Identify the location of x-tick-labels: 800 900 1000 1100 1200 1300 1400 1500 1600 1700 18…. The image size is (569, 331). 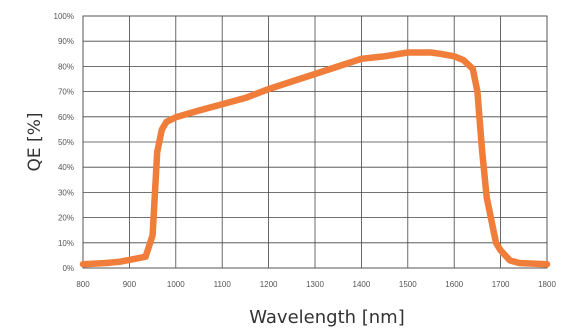
(316, 284).